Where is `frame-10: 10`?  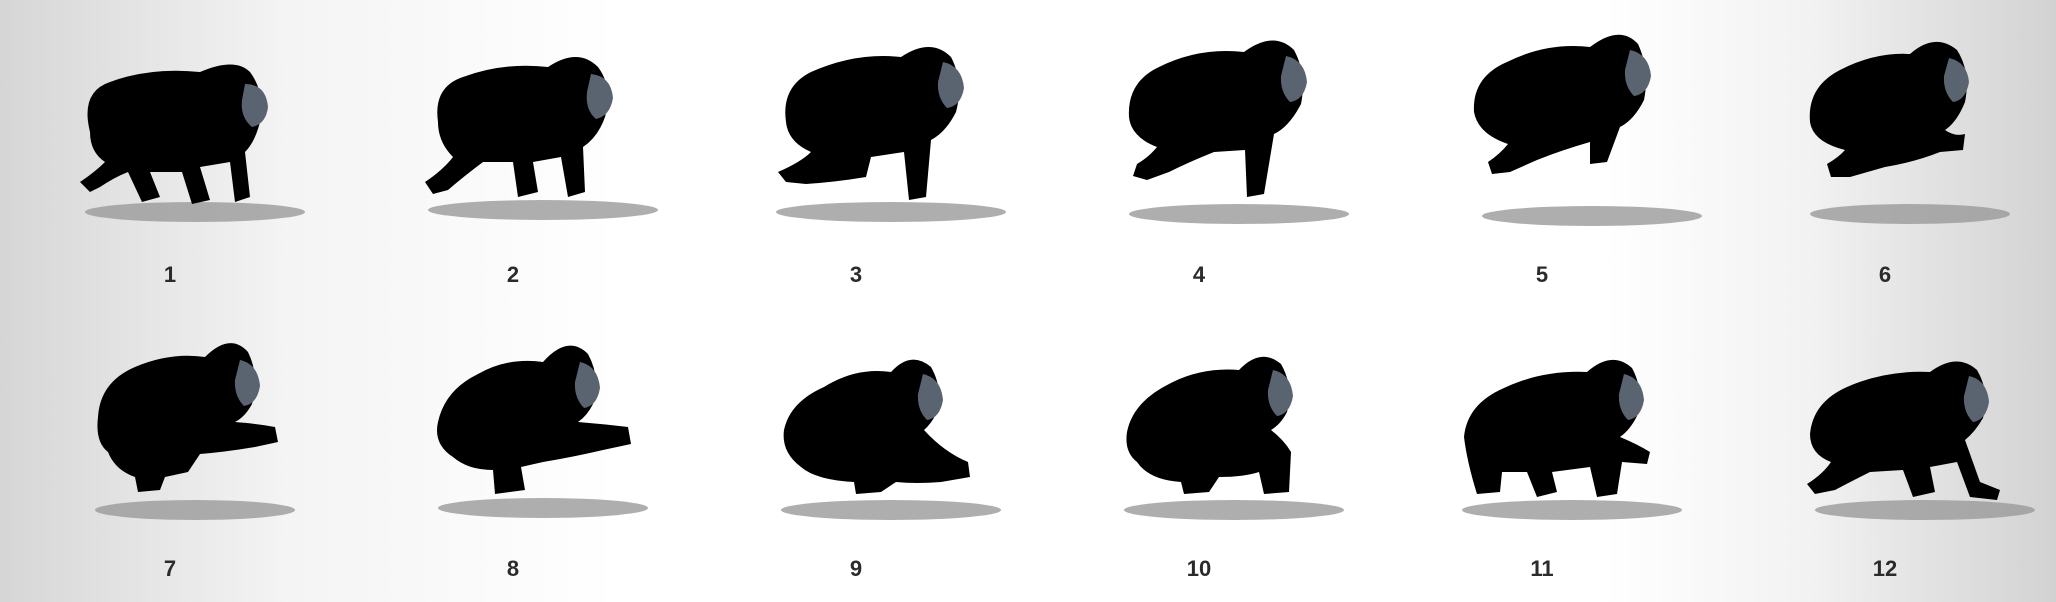 frame-10: 10 is located at coordinates (1199, 457).